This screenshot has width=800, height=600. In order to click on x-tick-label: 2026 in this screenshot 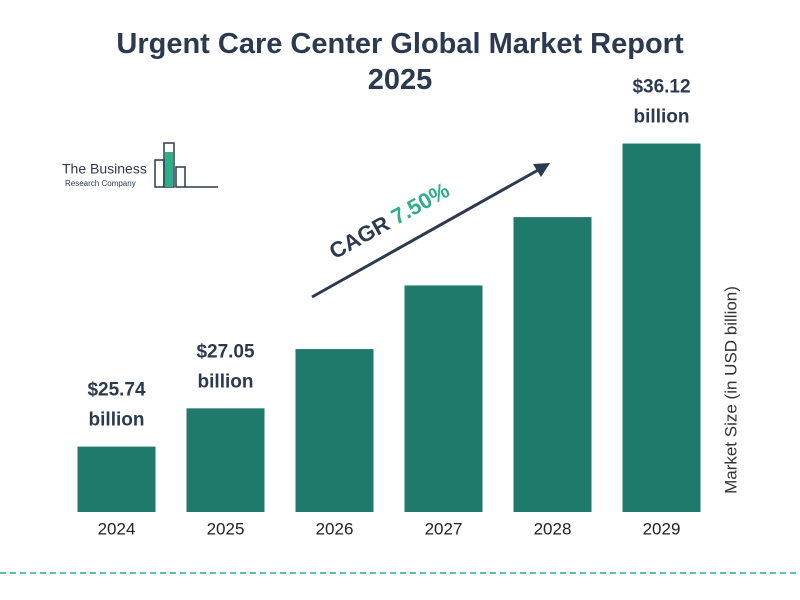, I will do `click(335, 528)`.